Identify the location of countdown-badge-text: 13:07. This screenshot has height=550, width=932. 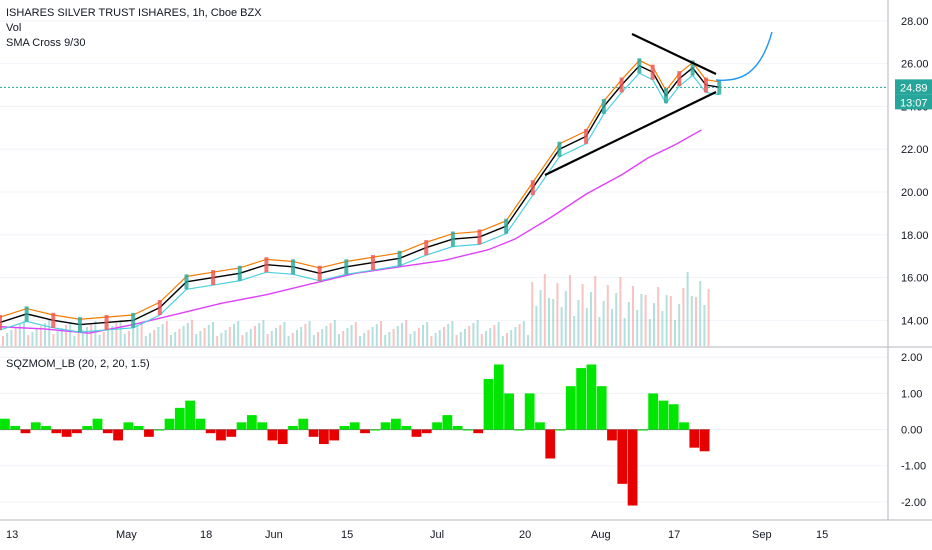
(914, 103).